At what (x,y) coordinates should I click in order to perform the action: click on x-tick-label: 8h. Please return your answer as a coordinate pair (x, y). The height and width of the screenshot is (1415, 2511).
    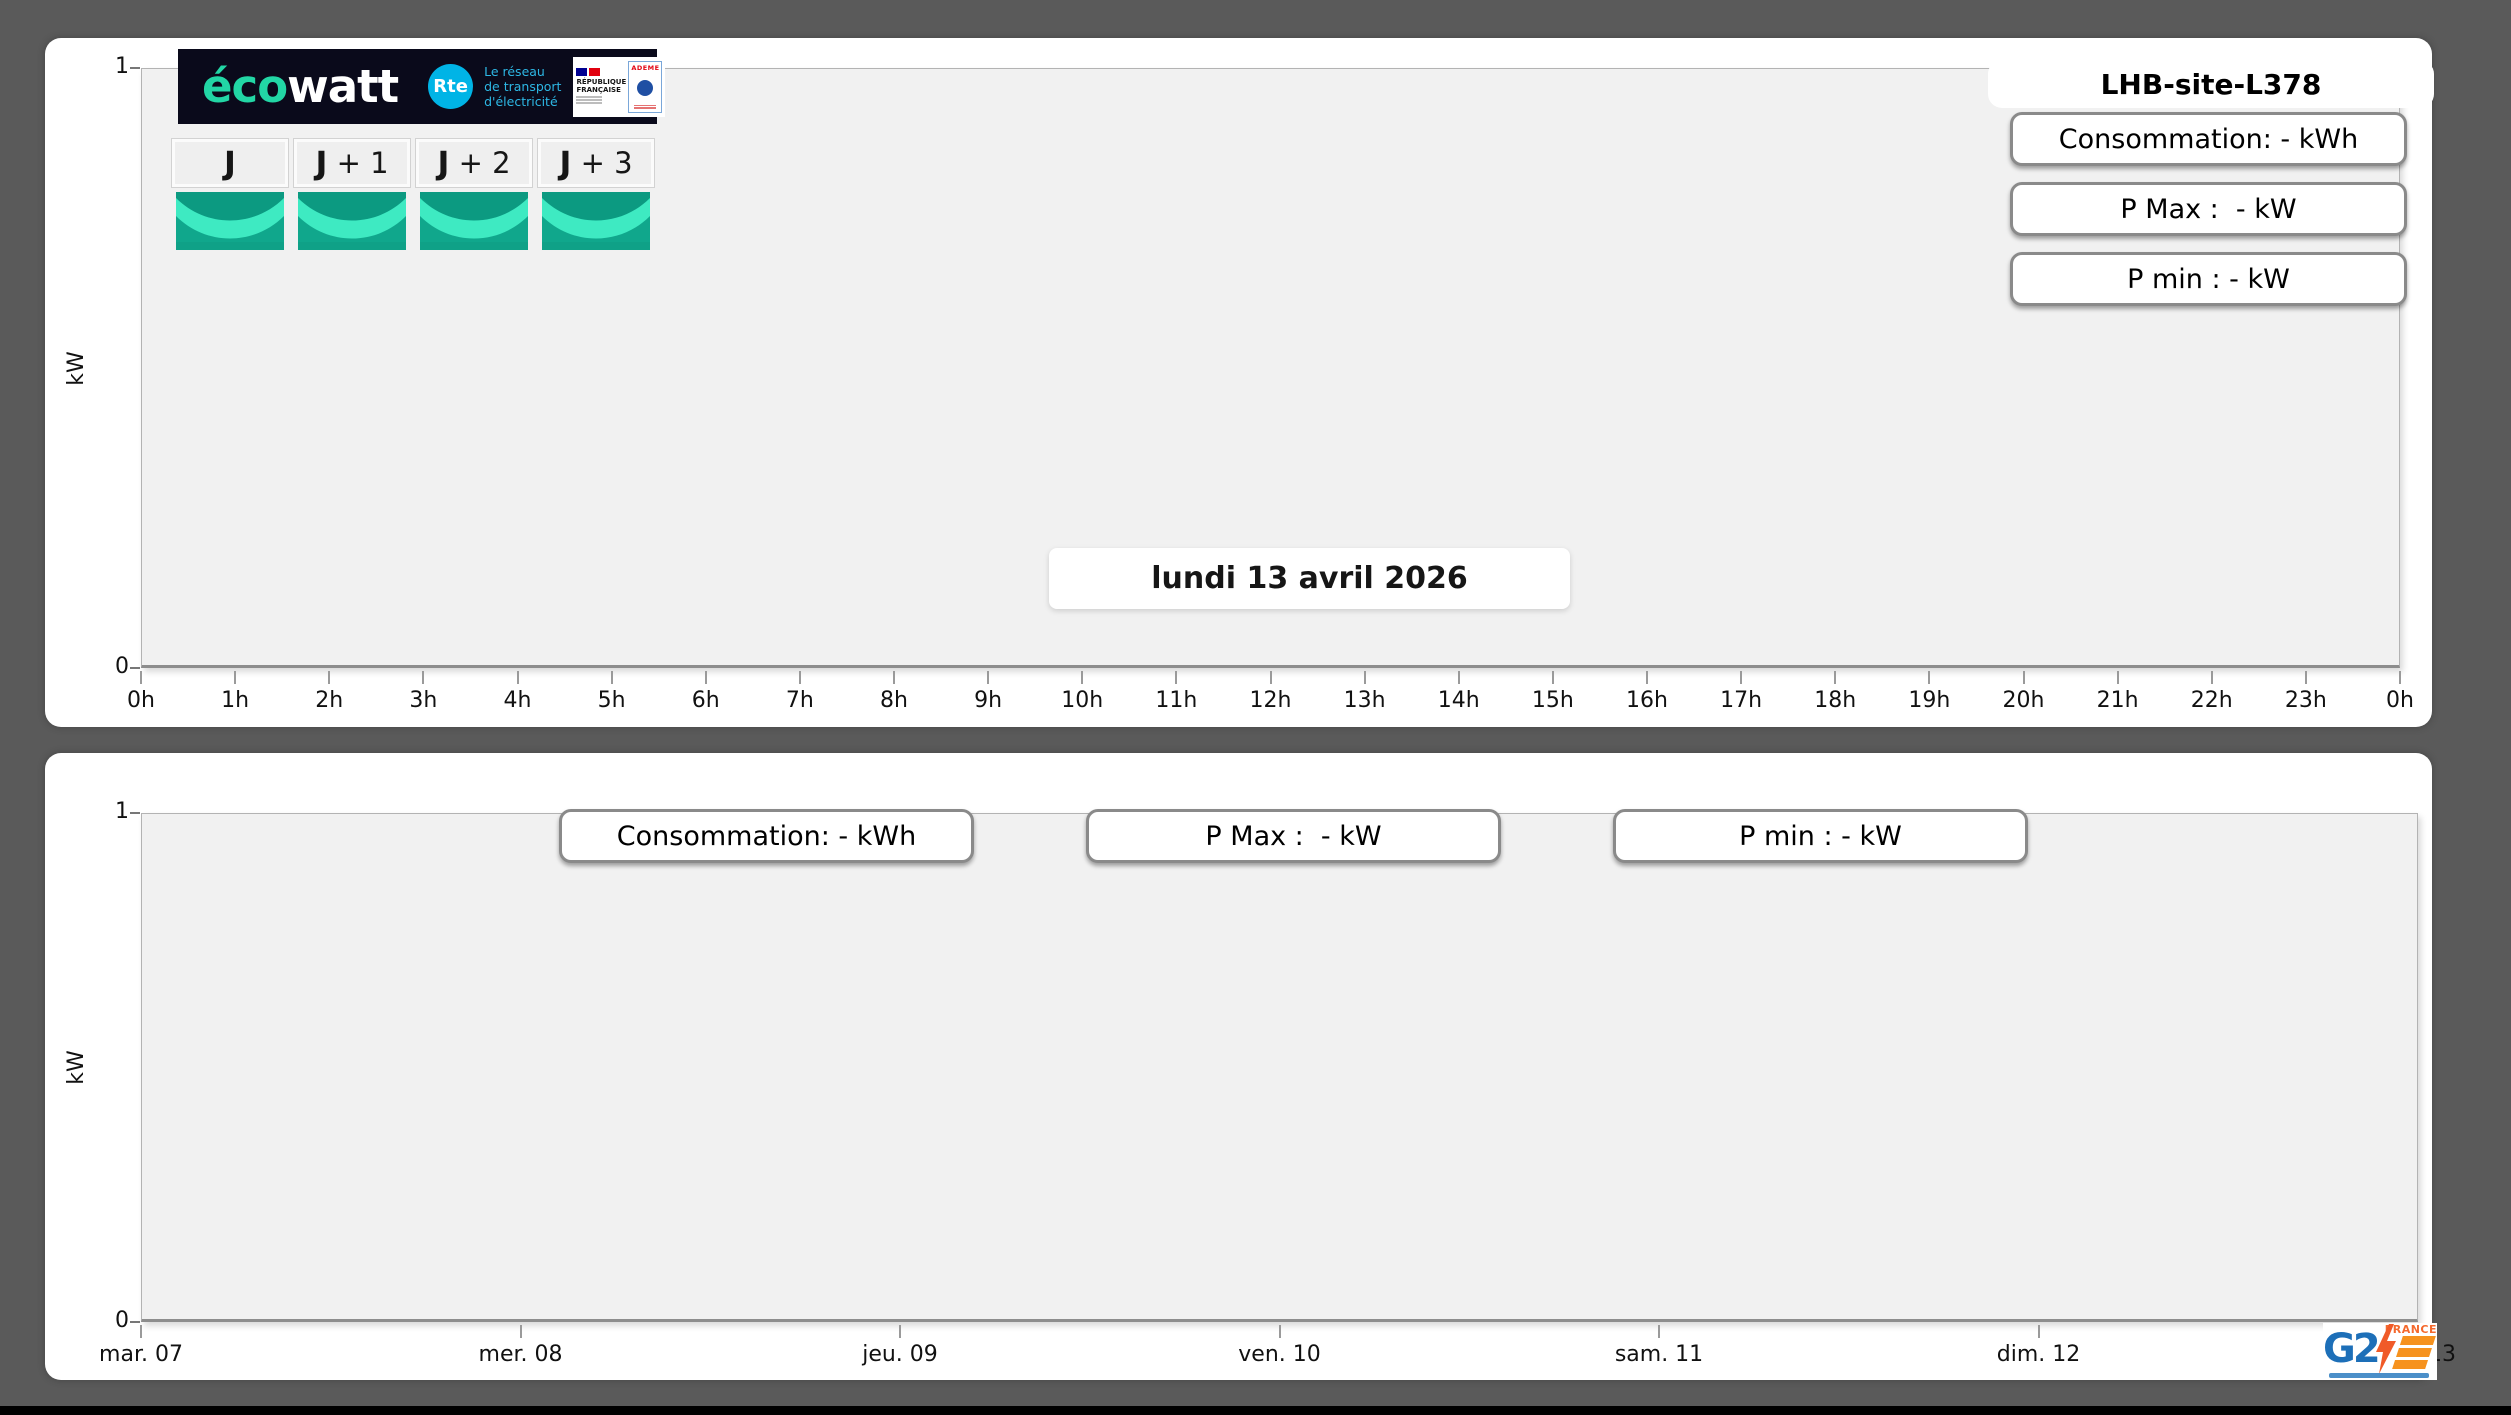
    Looking at the image, I should click on (894, 700).